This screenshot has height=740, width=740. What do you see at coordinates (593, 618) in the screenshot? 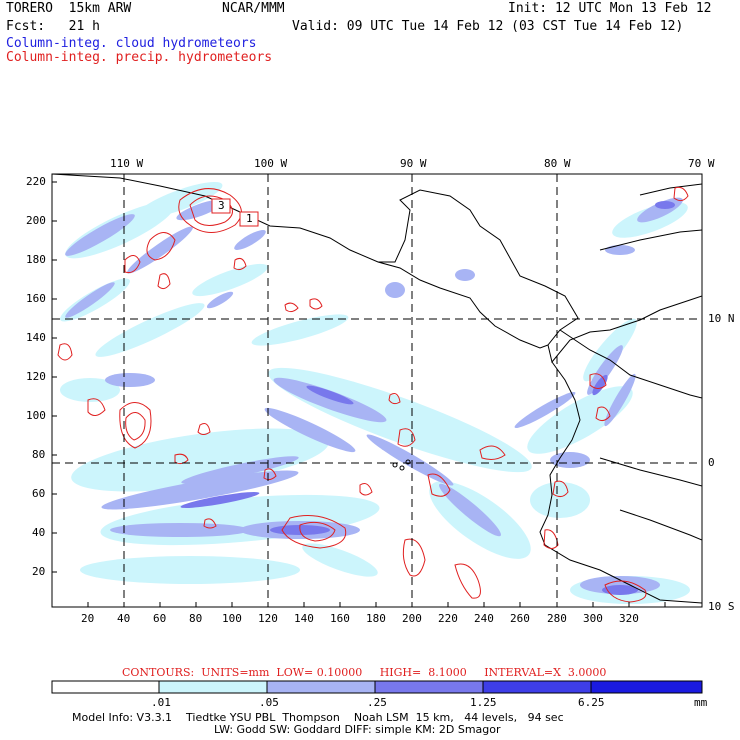
I see `x-tick-label: 300` at bounding box center [593, 618].